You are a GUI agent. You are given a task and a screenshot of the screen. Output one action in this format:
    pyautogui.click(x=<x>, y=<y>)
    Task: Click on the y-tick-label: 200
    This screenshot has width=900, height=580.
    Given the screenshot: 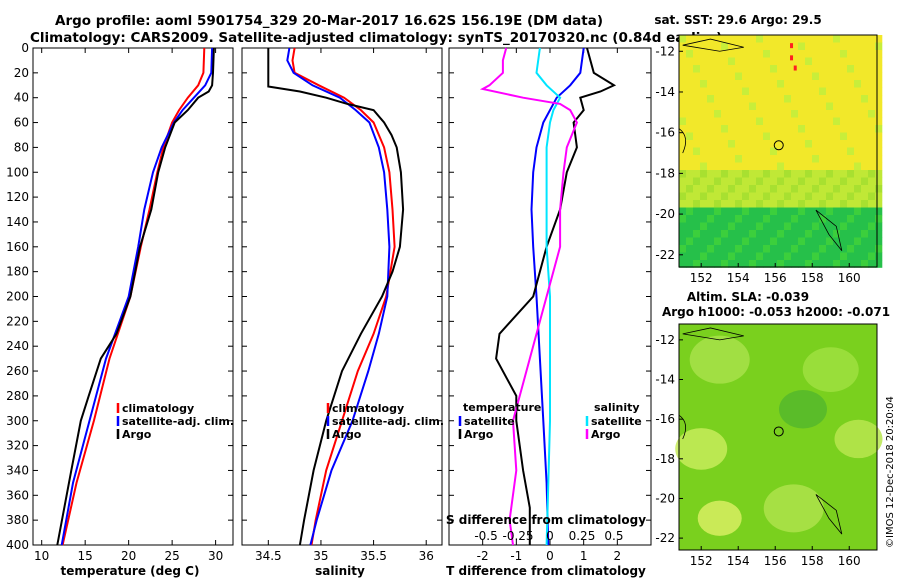 What is the action you would take?
    pyautogui.click(x=17, y=297)
    